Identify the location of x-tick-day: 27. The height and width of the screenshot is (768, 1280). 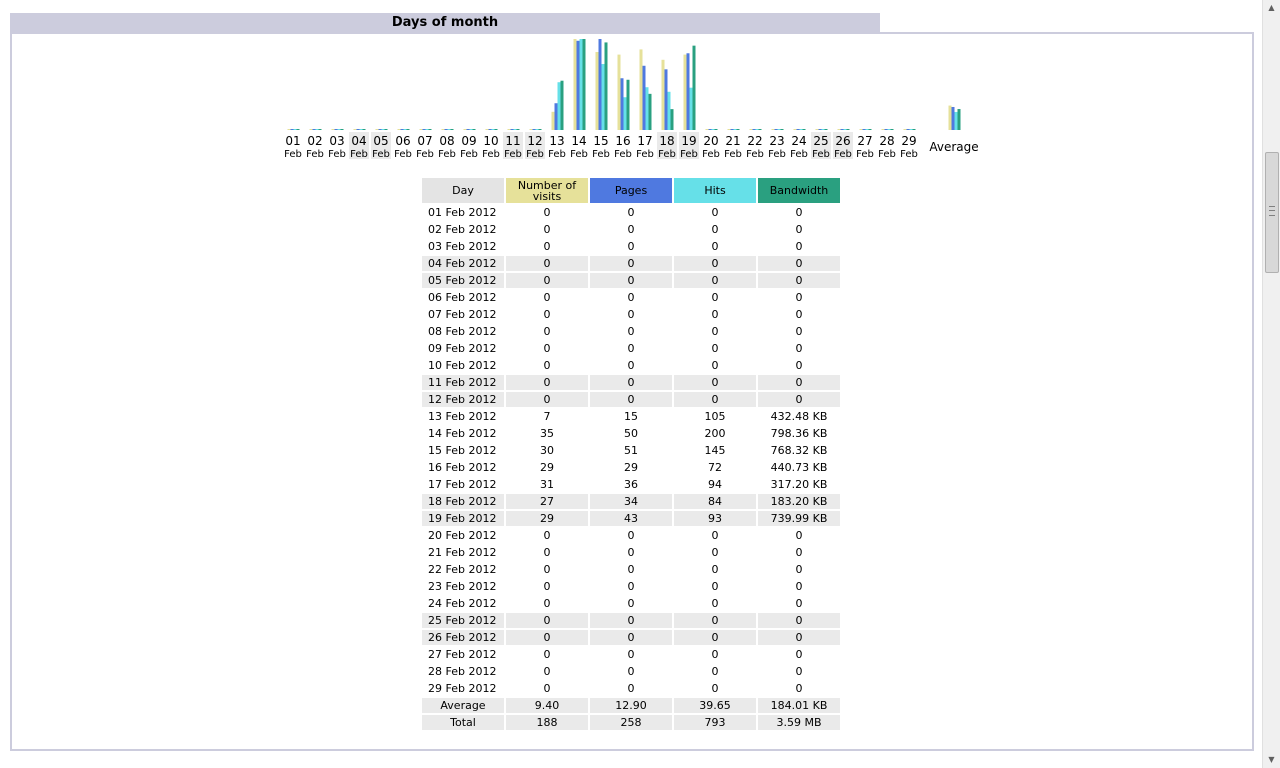
(864, 141).